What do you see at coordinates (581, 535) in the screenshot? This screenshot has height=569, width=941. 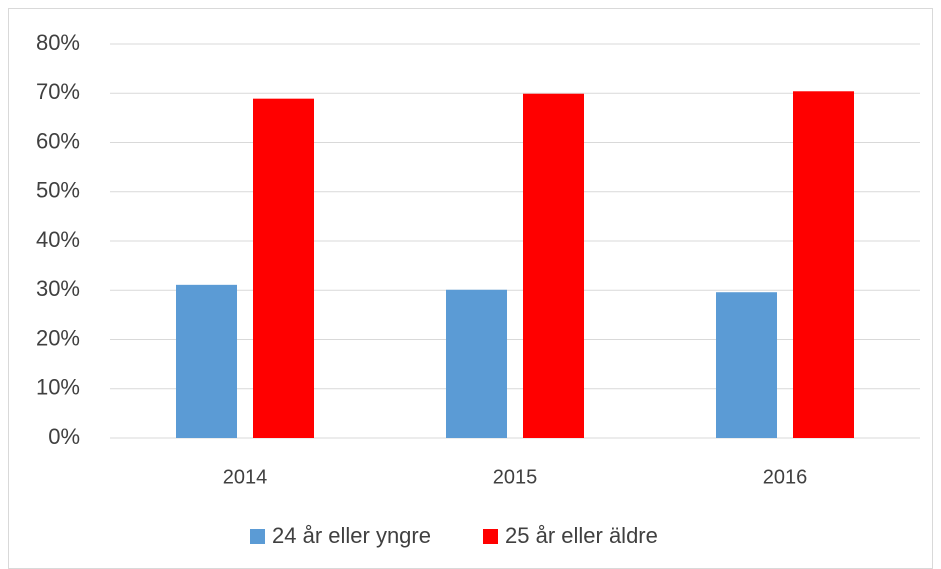 I see `legend-label: 25 år eller äldre` at bounding box center [581, 535].